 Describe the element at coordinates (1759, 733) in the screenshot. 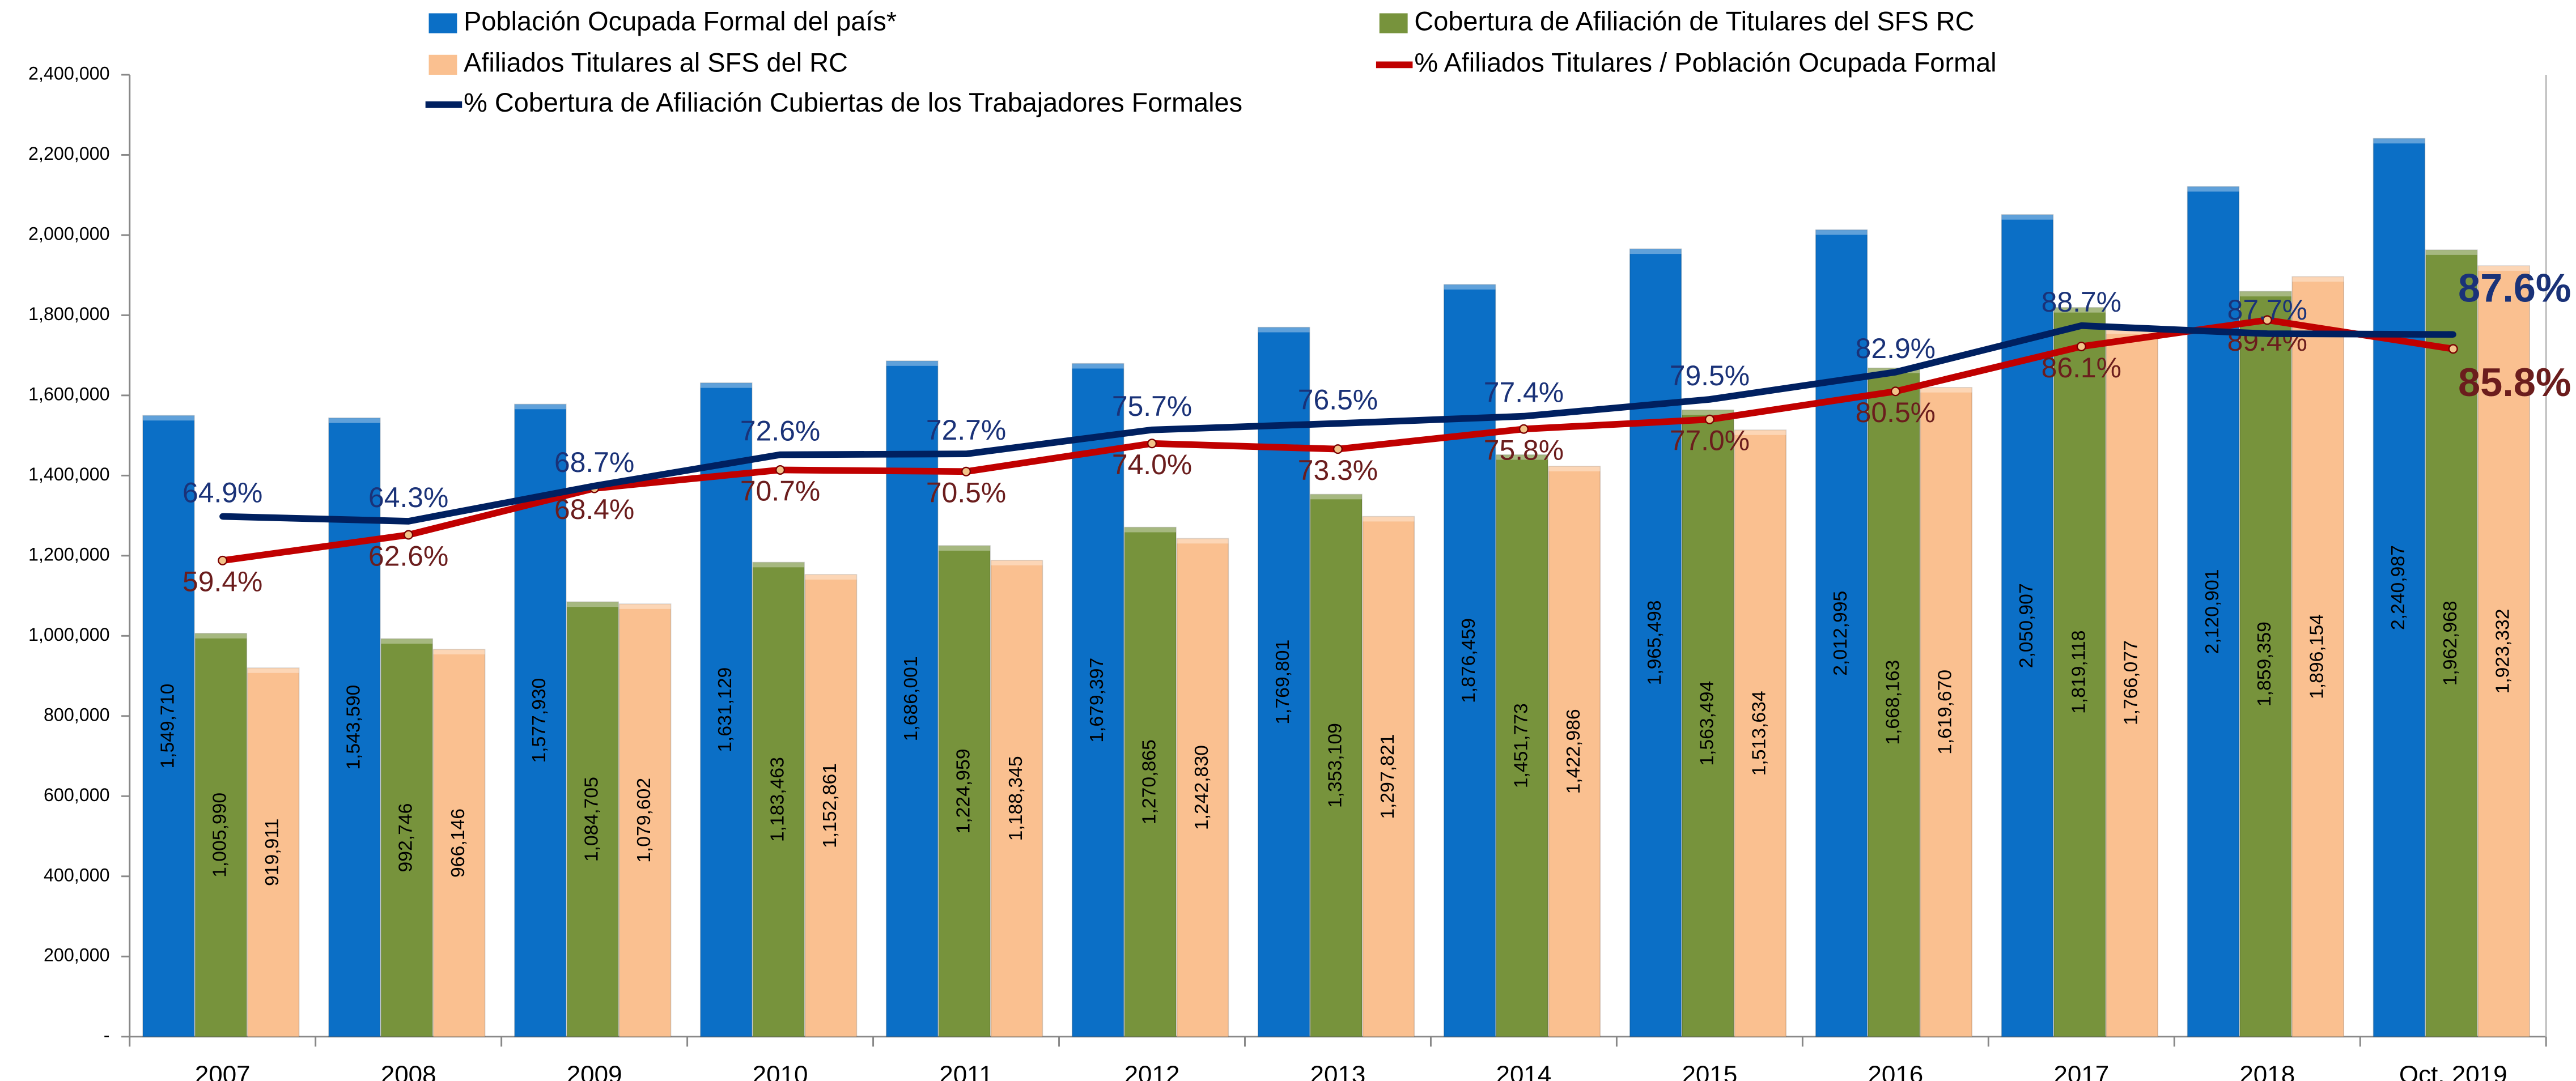

I see `bar-value-label: 1,513,634` at that location.